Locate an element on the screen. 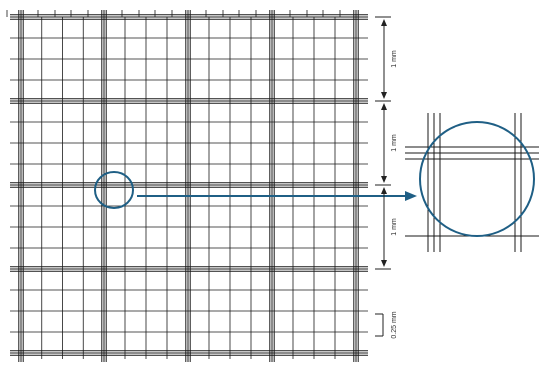 The width and height of the screenshot is (539, 365). dimension-marker-1mm-top: 1 mm is located at coordinates (386, 59).